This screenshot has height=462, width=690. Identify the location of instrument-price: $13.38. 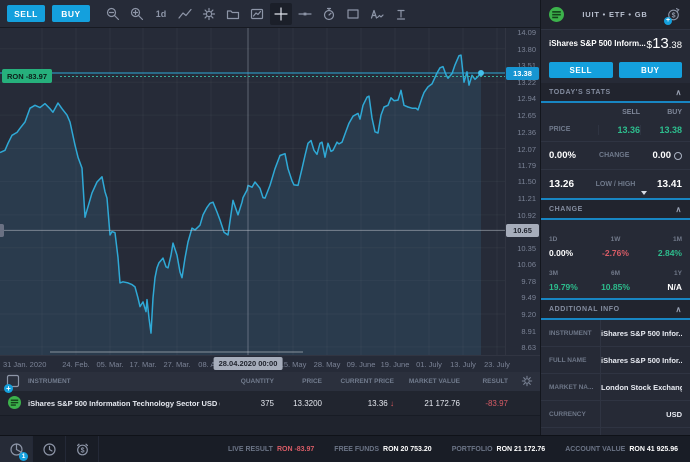
(664, 44).